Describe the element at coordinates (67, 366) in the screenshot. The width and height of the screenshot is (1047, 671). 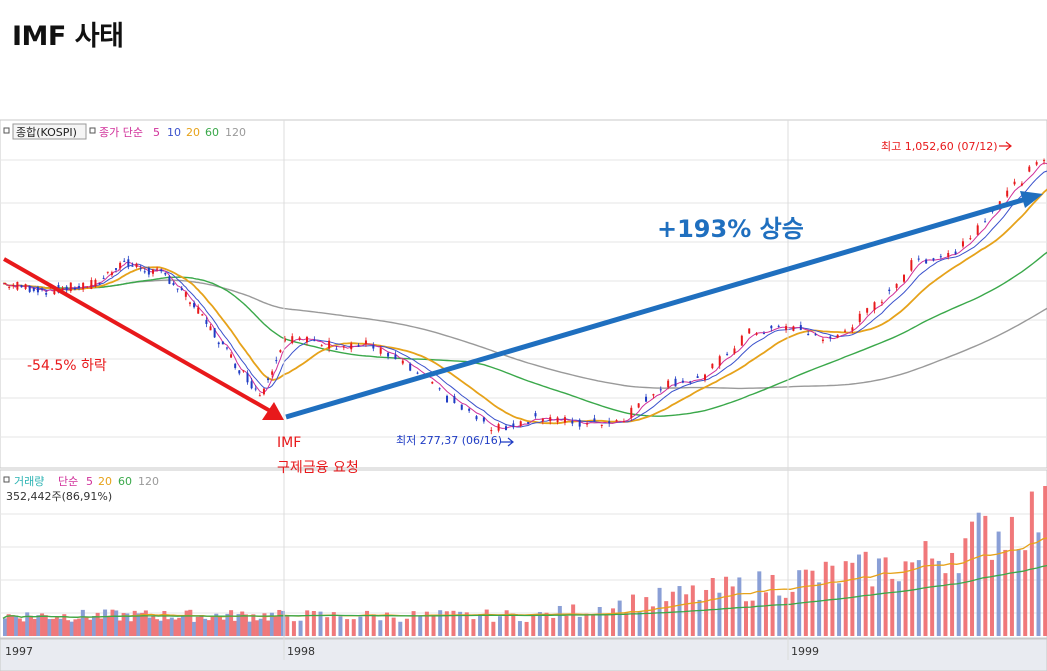
I see `drop-annotation: -54.5% 하락` at that location.